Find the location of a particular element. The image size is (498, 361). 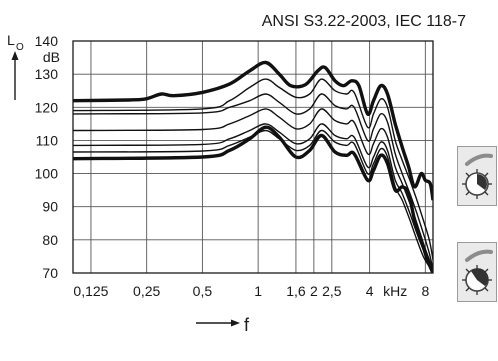

x-tick-label: 2 is located at coordinates (314, 291).